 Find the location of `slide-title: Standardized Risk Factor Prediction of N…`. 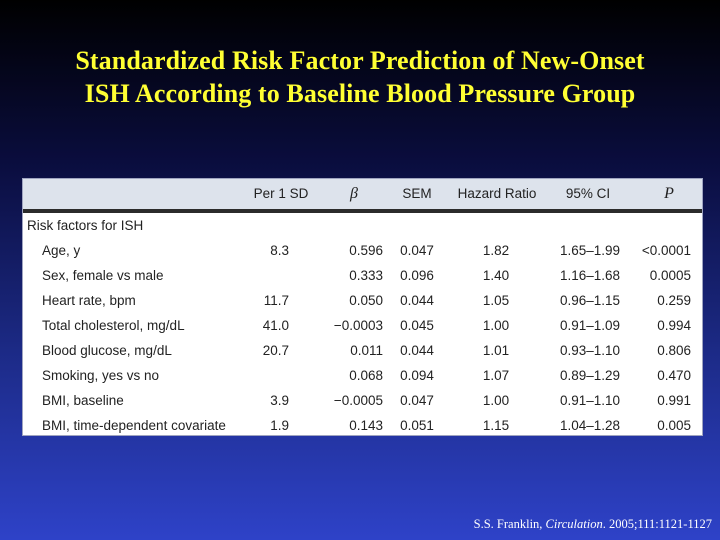

slide-title: Standardized Risk Factor Prediction of N… is located at coordinates (360, 77).